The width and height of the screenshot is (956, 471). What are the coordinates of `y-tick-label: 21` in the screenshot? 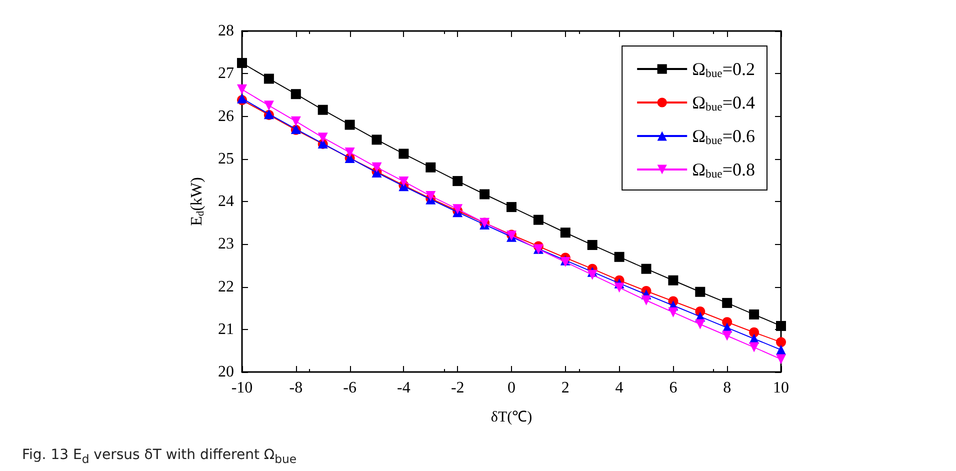 It's located at (226, 329).